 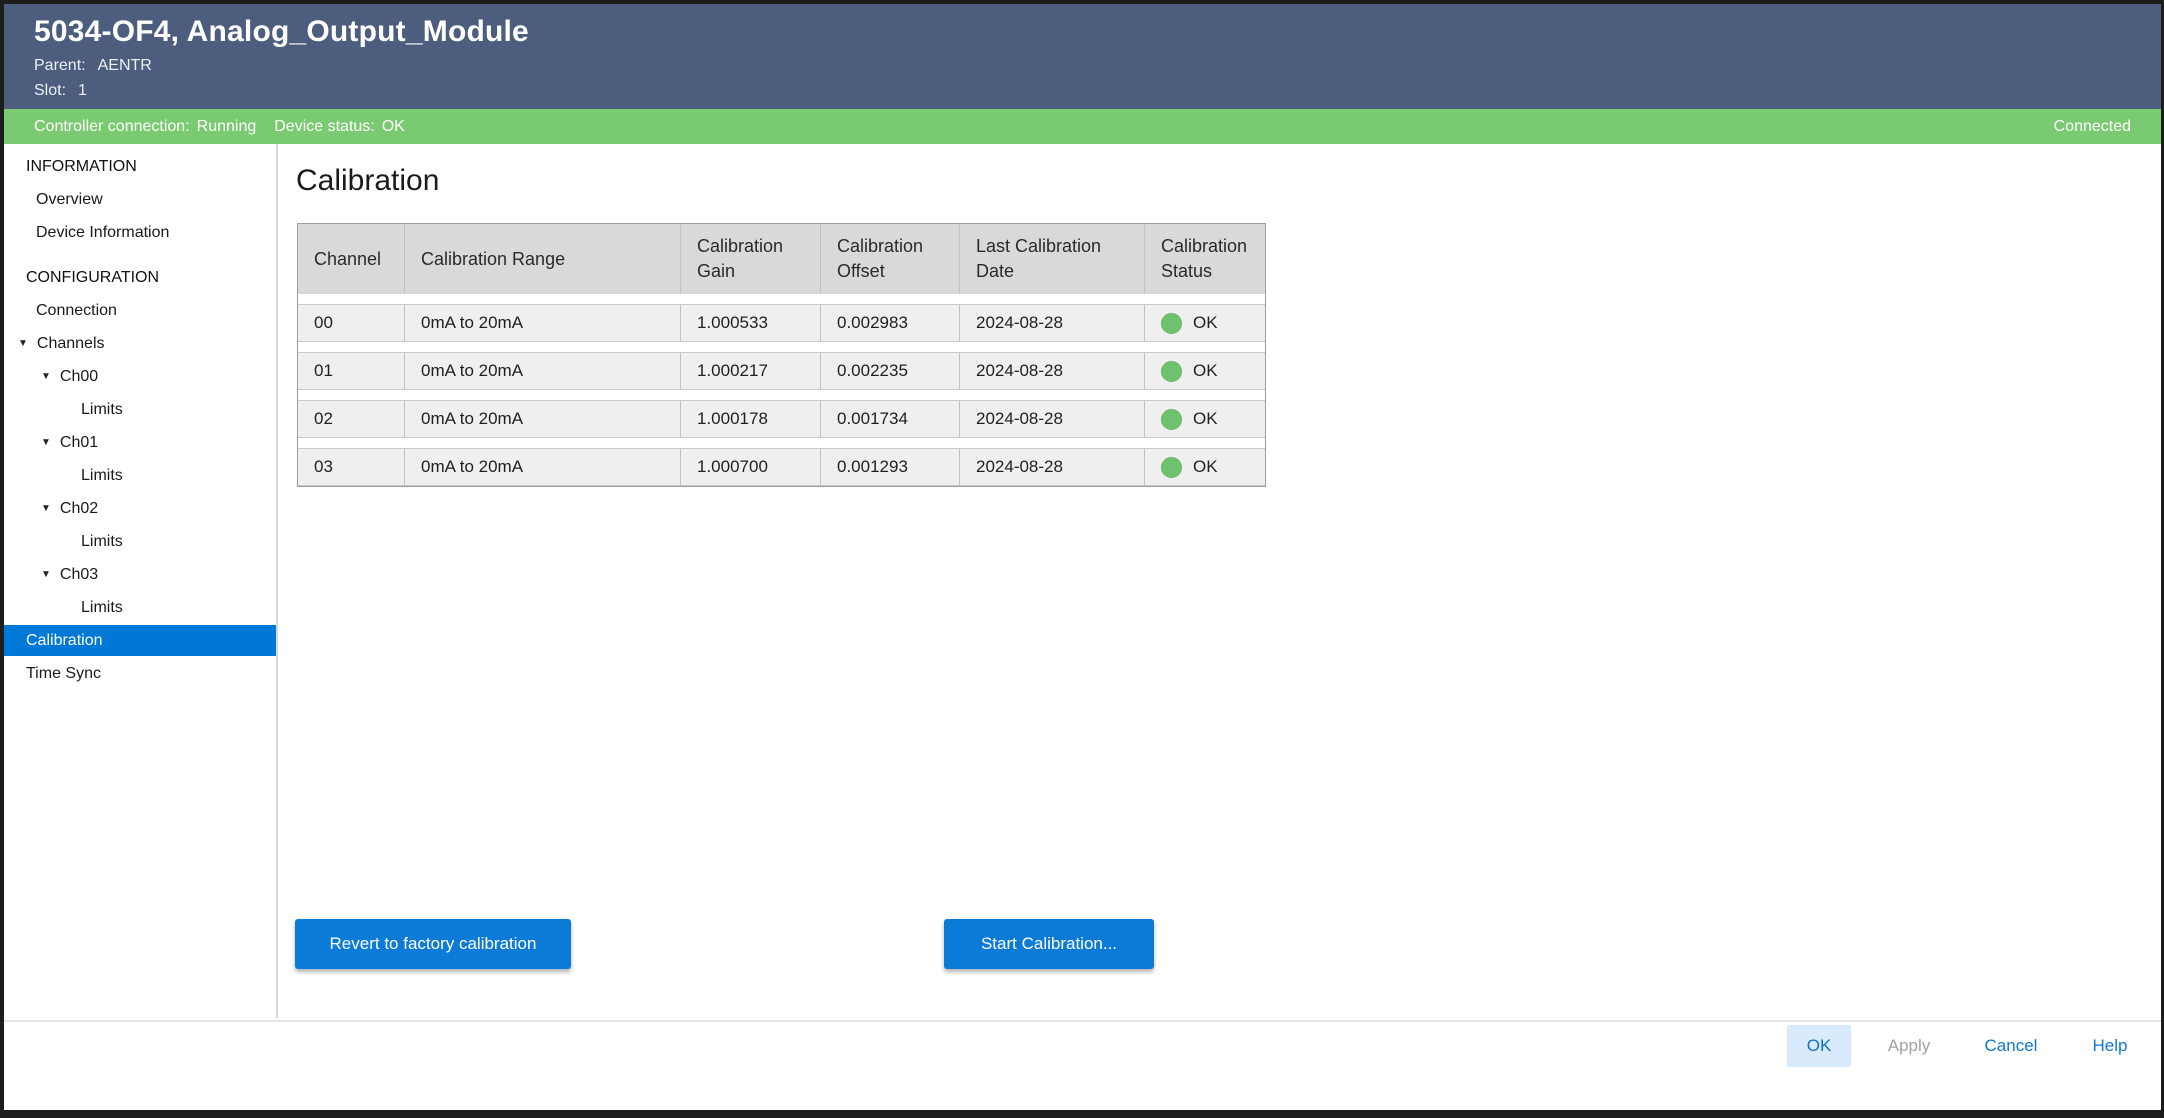 What do you see at coordinates (393, 126) in the screenshot?
I see `device-status-value: OK` at bounding box center [393, 126].